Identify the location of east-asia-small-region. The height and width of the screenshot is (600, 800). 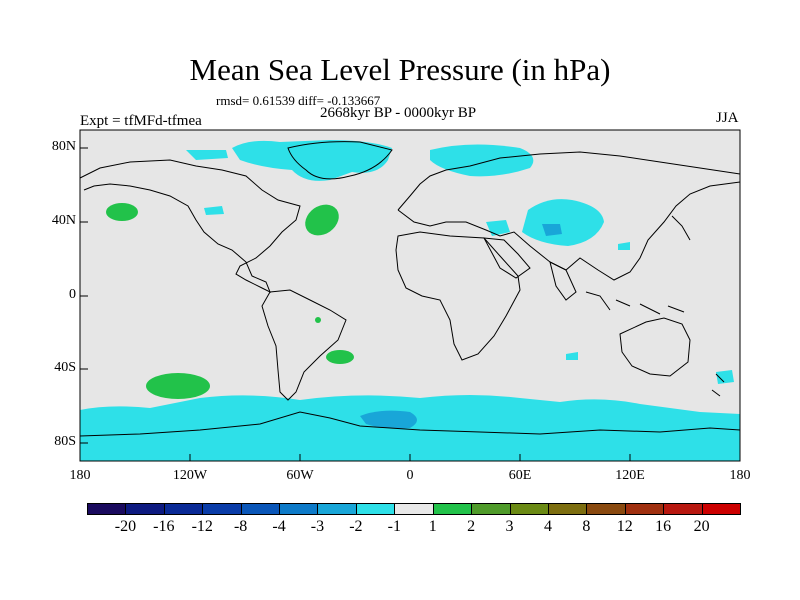
(624, 246).